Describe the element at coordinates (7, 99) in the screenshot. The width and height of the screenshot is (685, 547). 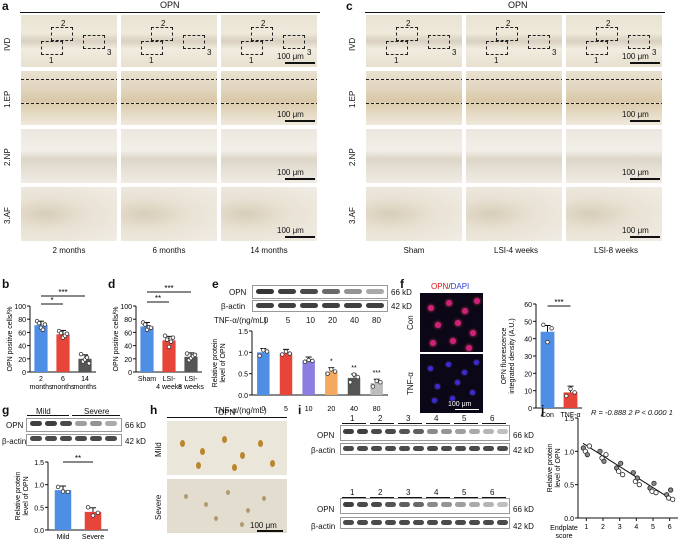
I see `panel_a-row-label: 1.EP` at that location.